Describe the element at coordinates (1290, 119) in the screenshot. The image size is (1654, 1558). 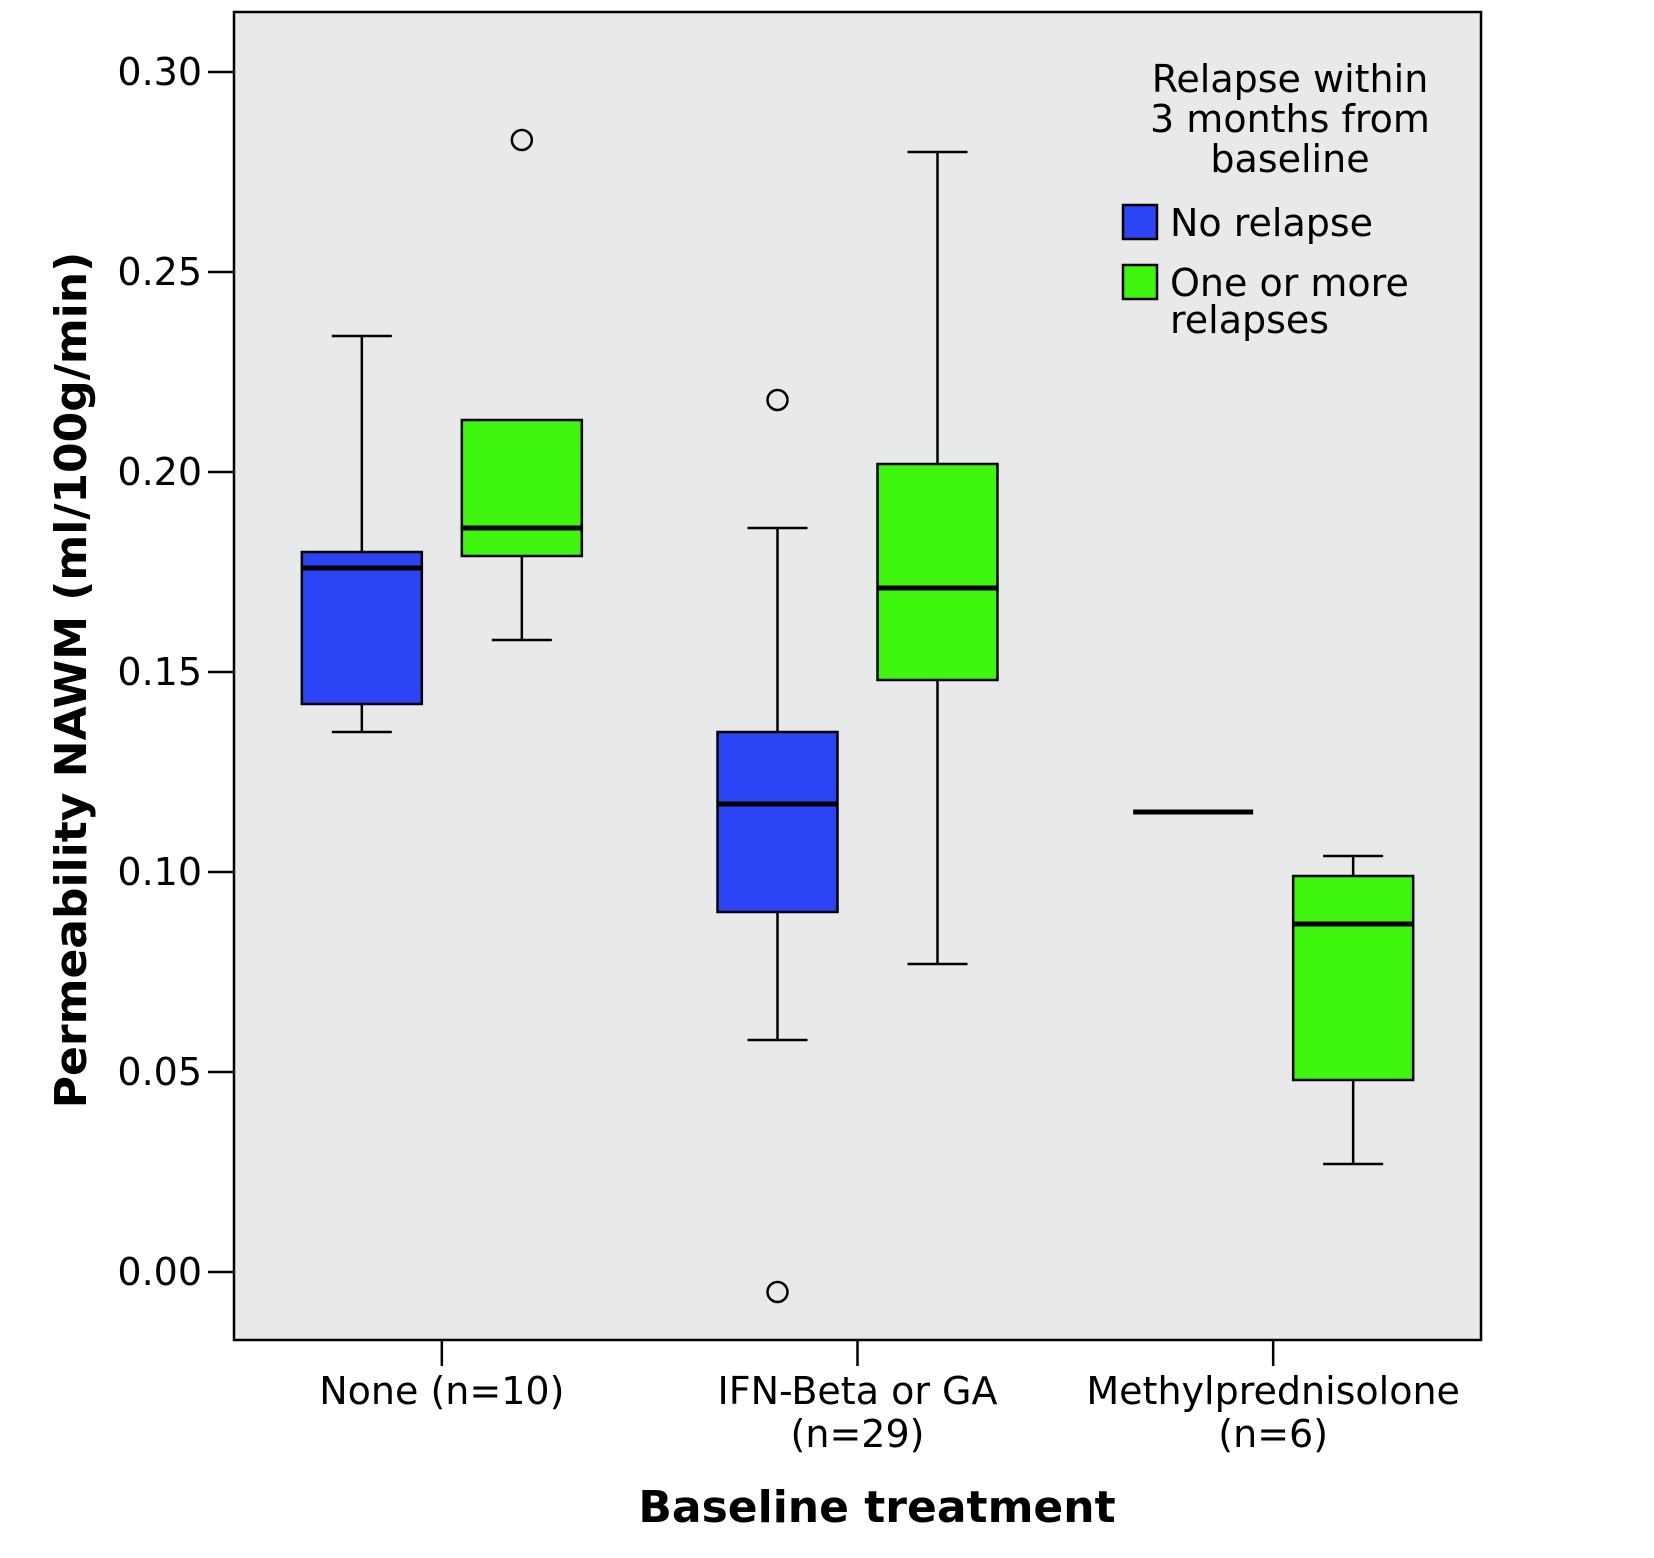
I see `legend-title: 3 months from` at that location.